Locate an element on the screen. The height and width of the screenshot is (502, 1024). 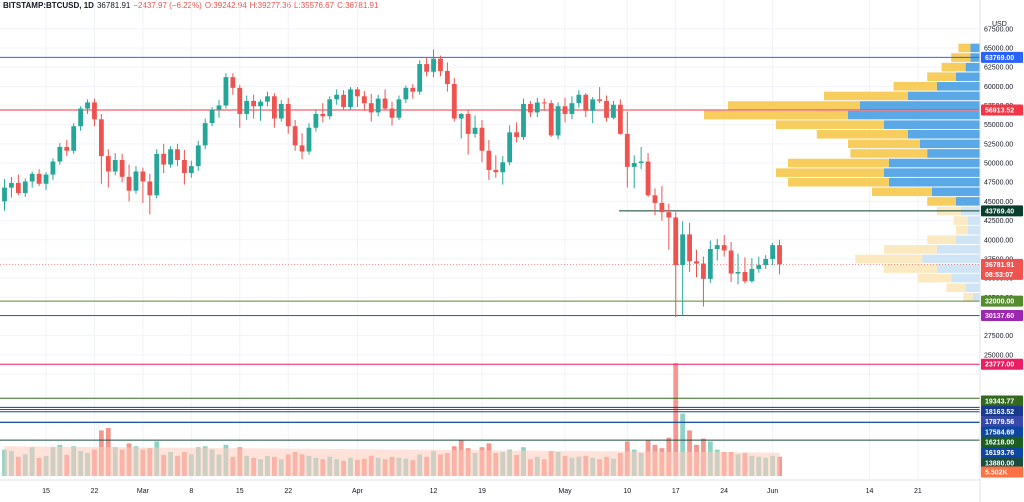
price-change: −2437.97 (−6.22%) is located at coordinates (167, 5).